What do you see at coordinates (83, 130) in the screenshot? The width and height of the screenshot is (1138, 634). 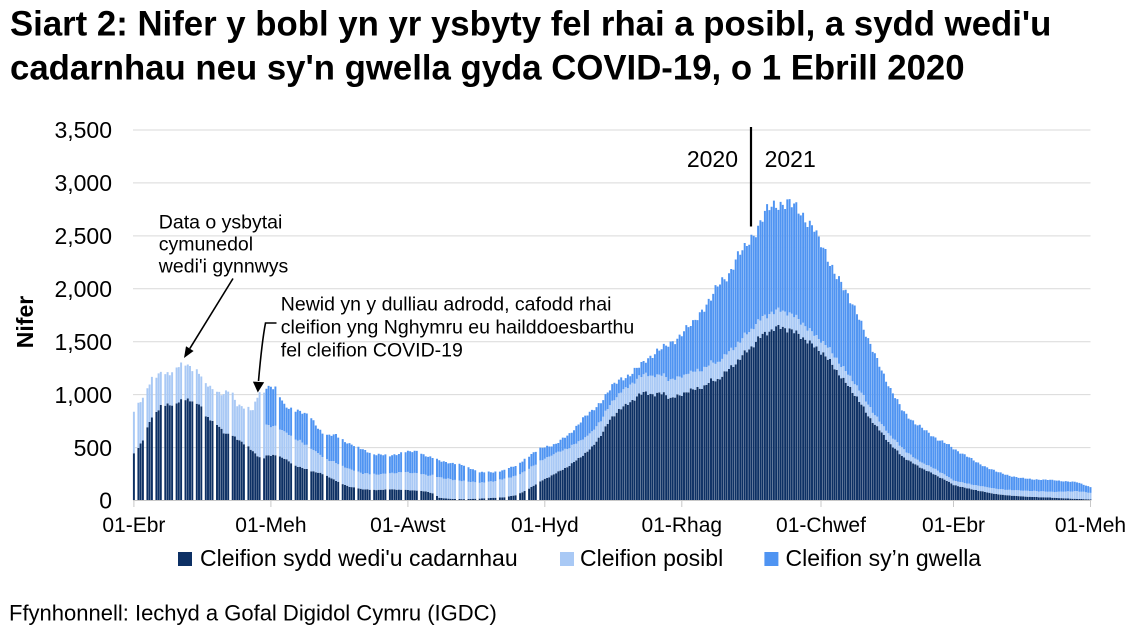 I see `svg-text: 3,500` at bounding box center [83, 130].